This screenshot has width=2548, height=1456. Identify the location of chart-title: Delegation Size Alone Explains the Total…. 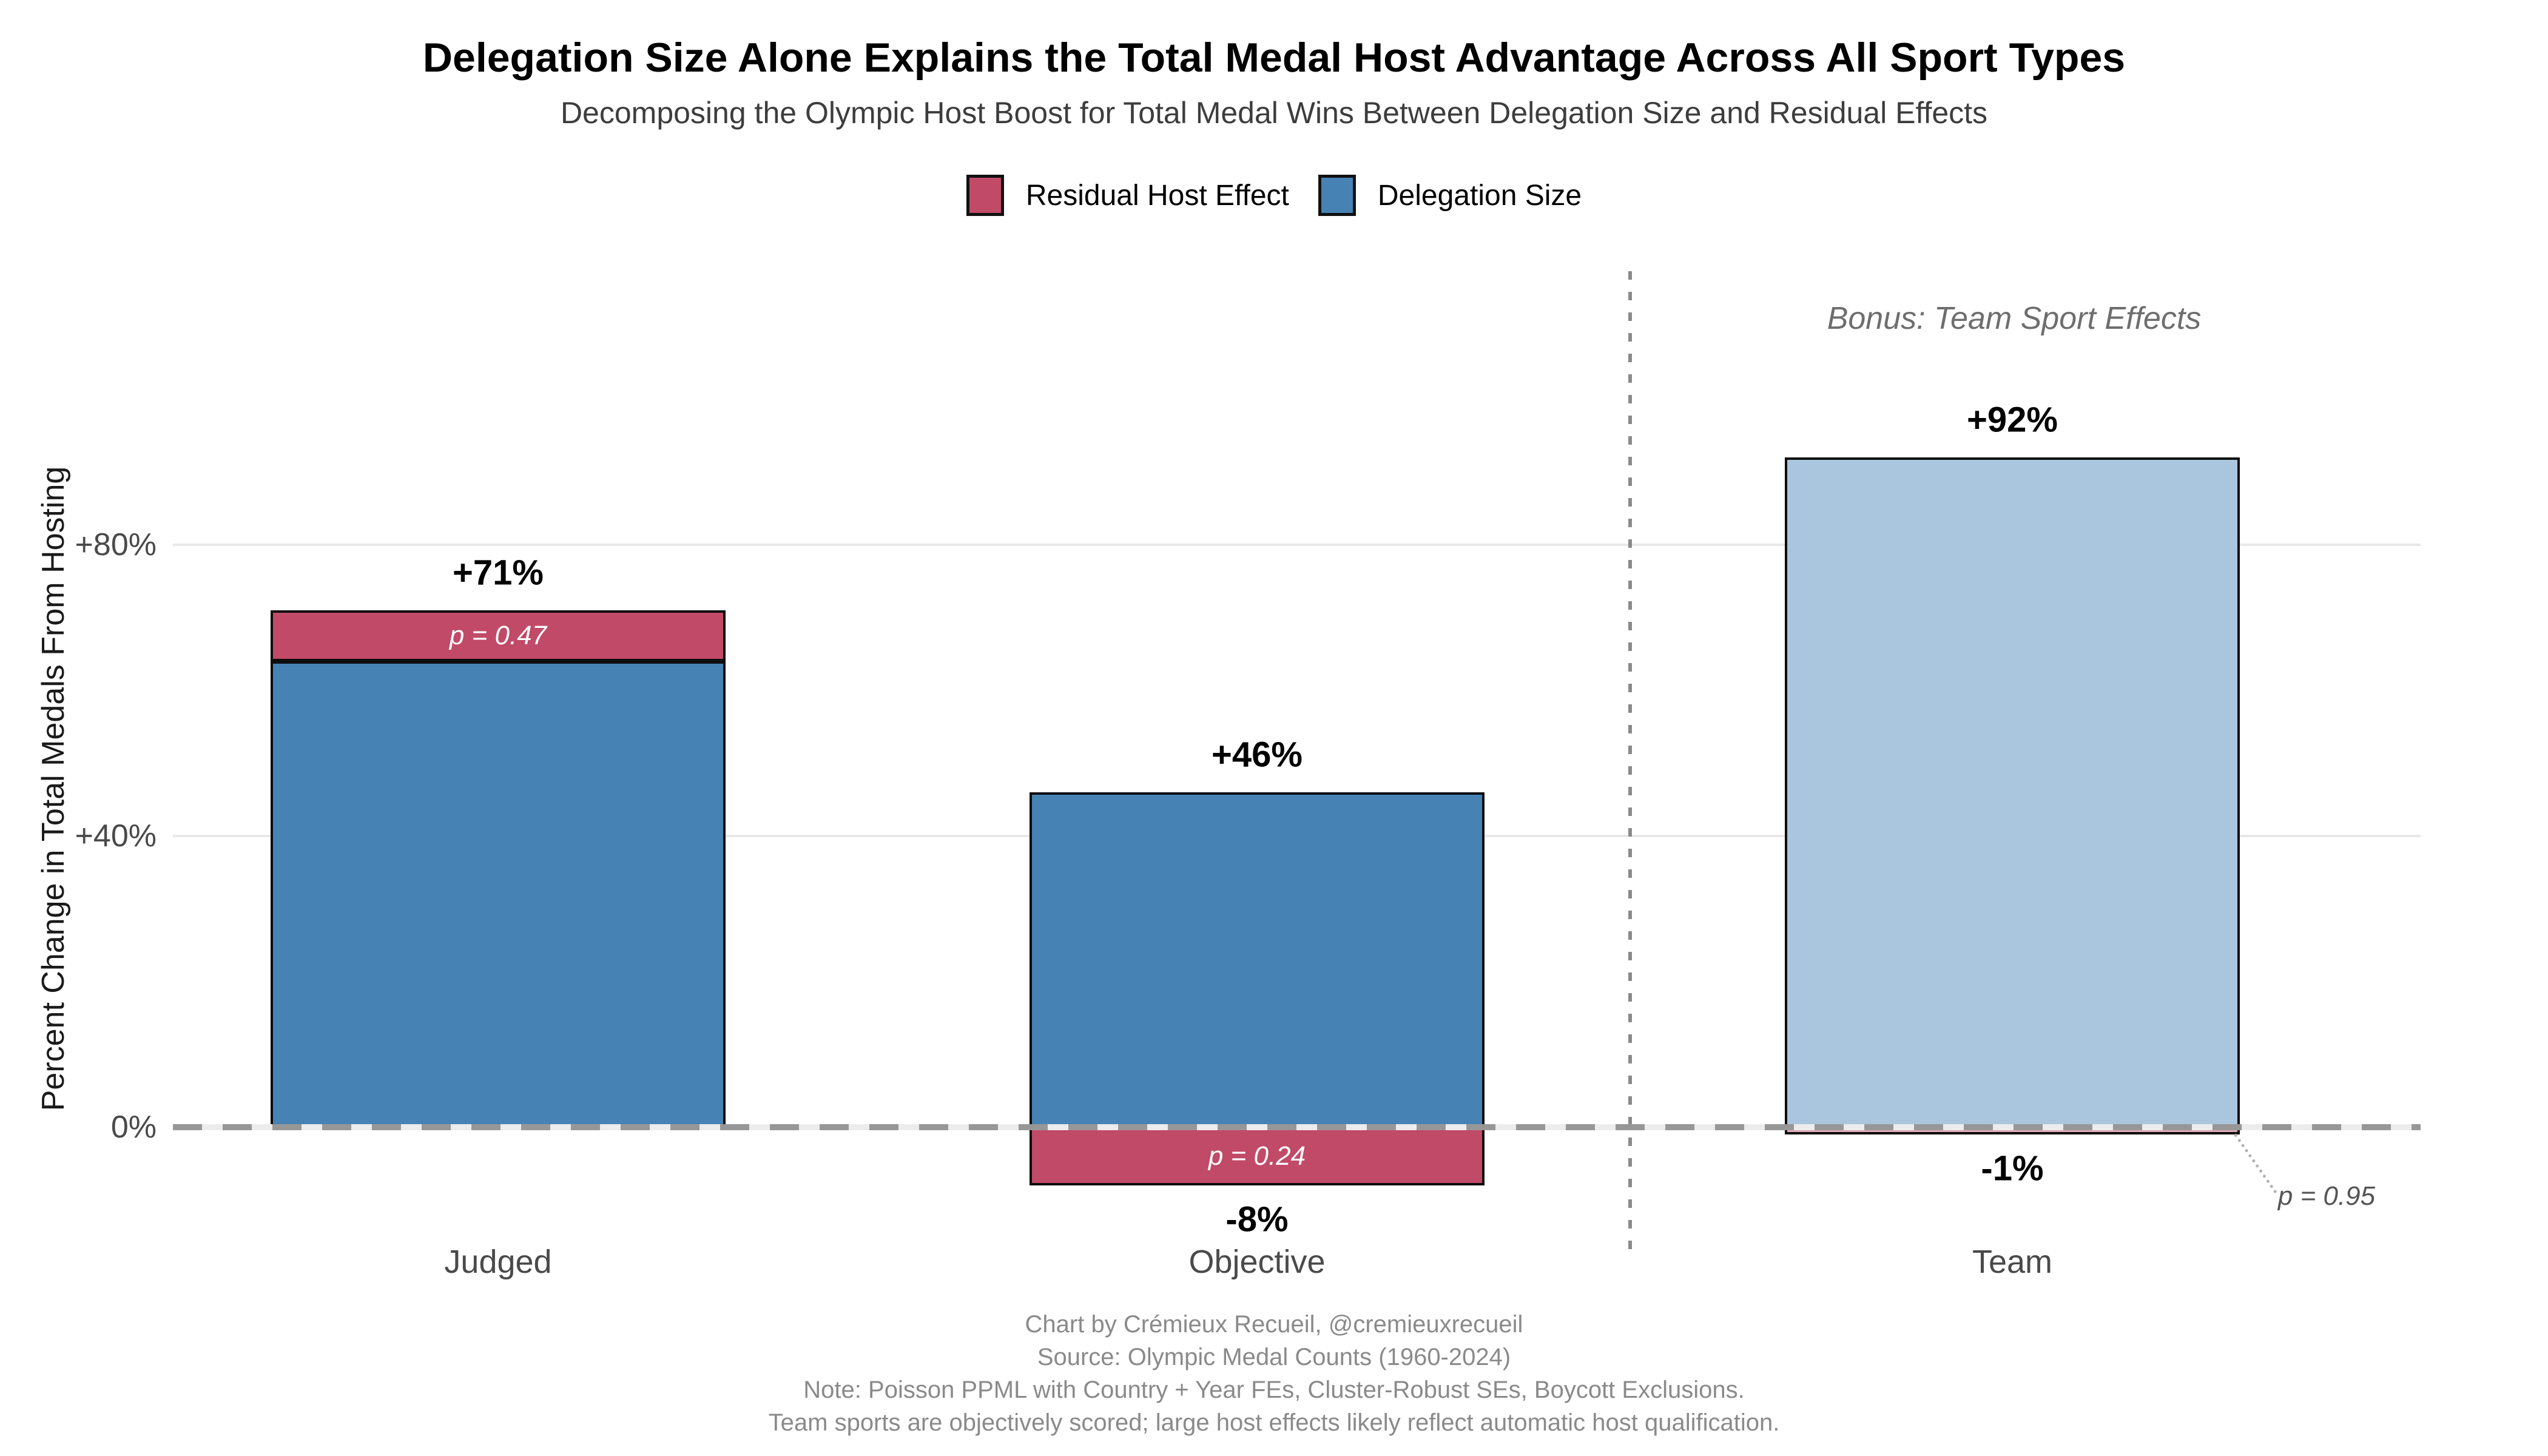
(1274, 58).